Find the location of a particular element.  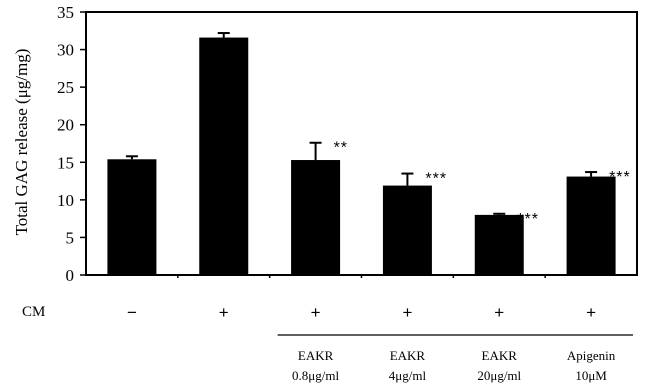

treatment-dose: 20μg/ml is located at coordinates (499, 375).